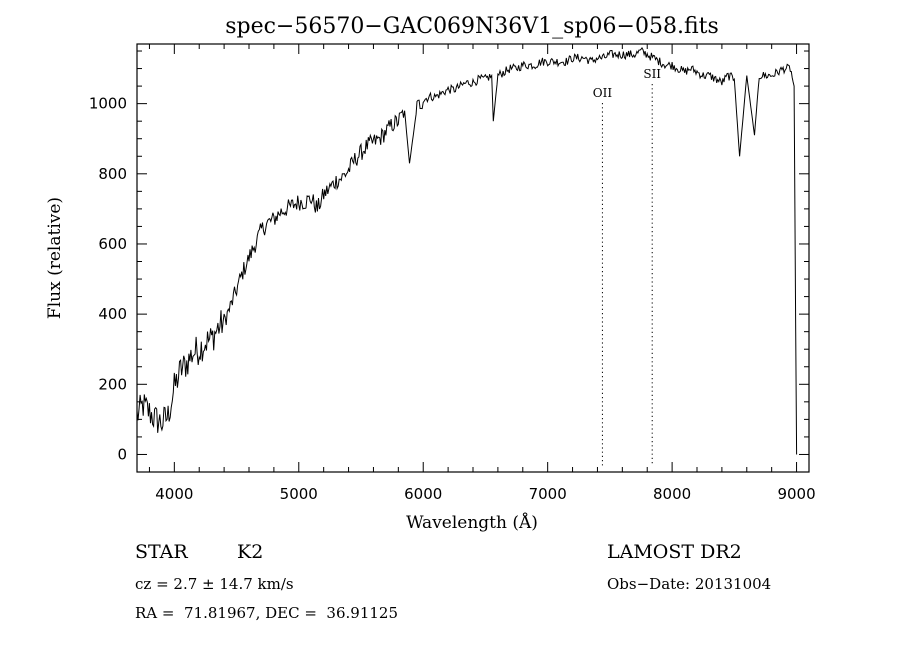  I want to click on coordinates-label: RA = 71.81967, DEC = 36.91125, so click(267, 613).